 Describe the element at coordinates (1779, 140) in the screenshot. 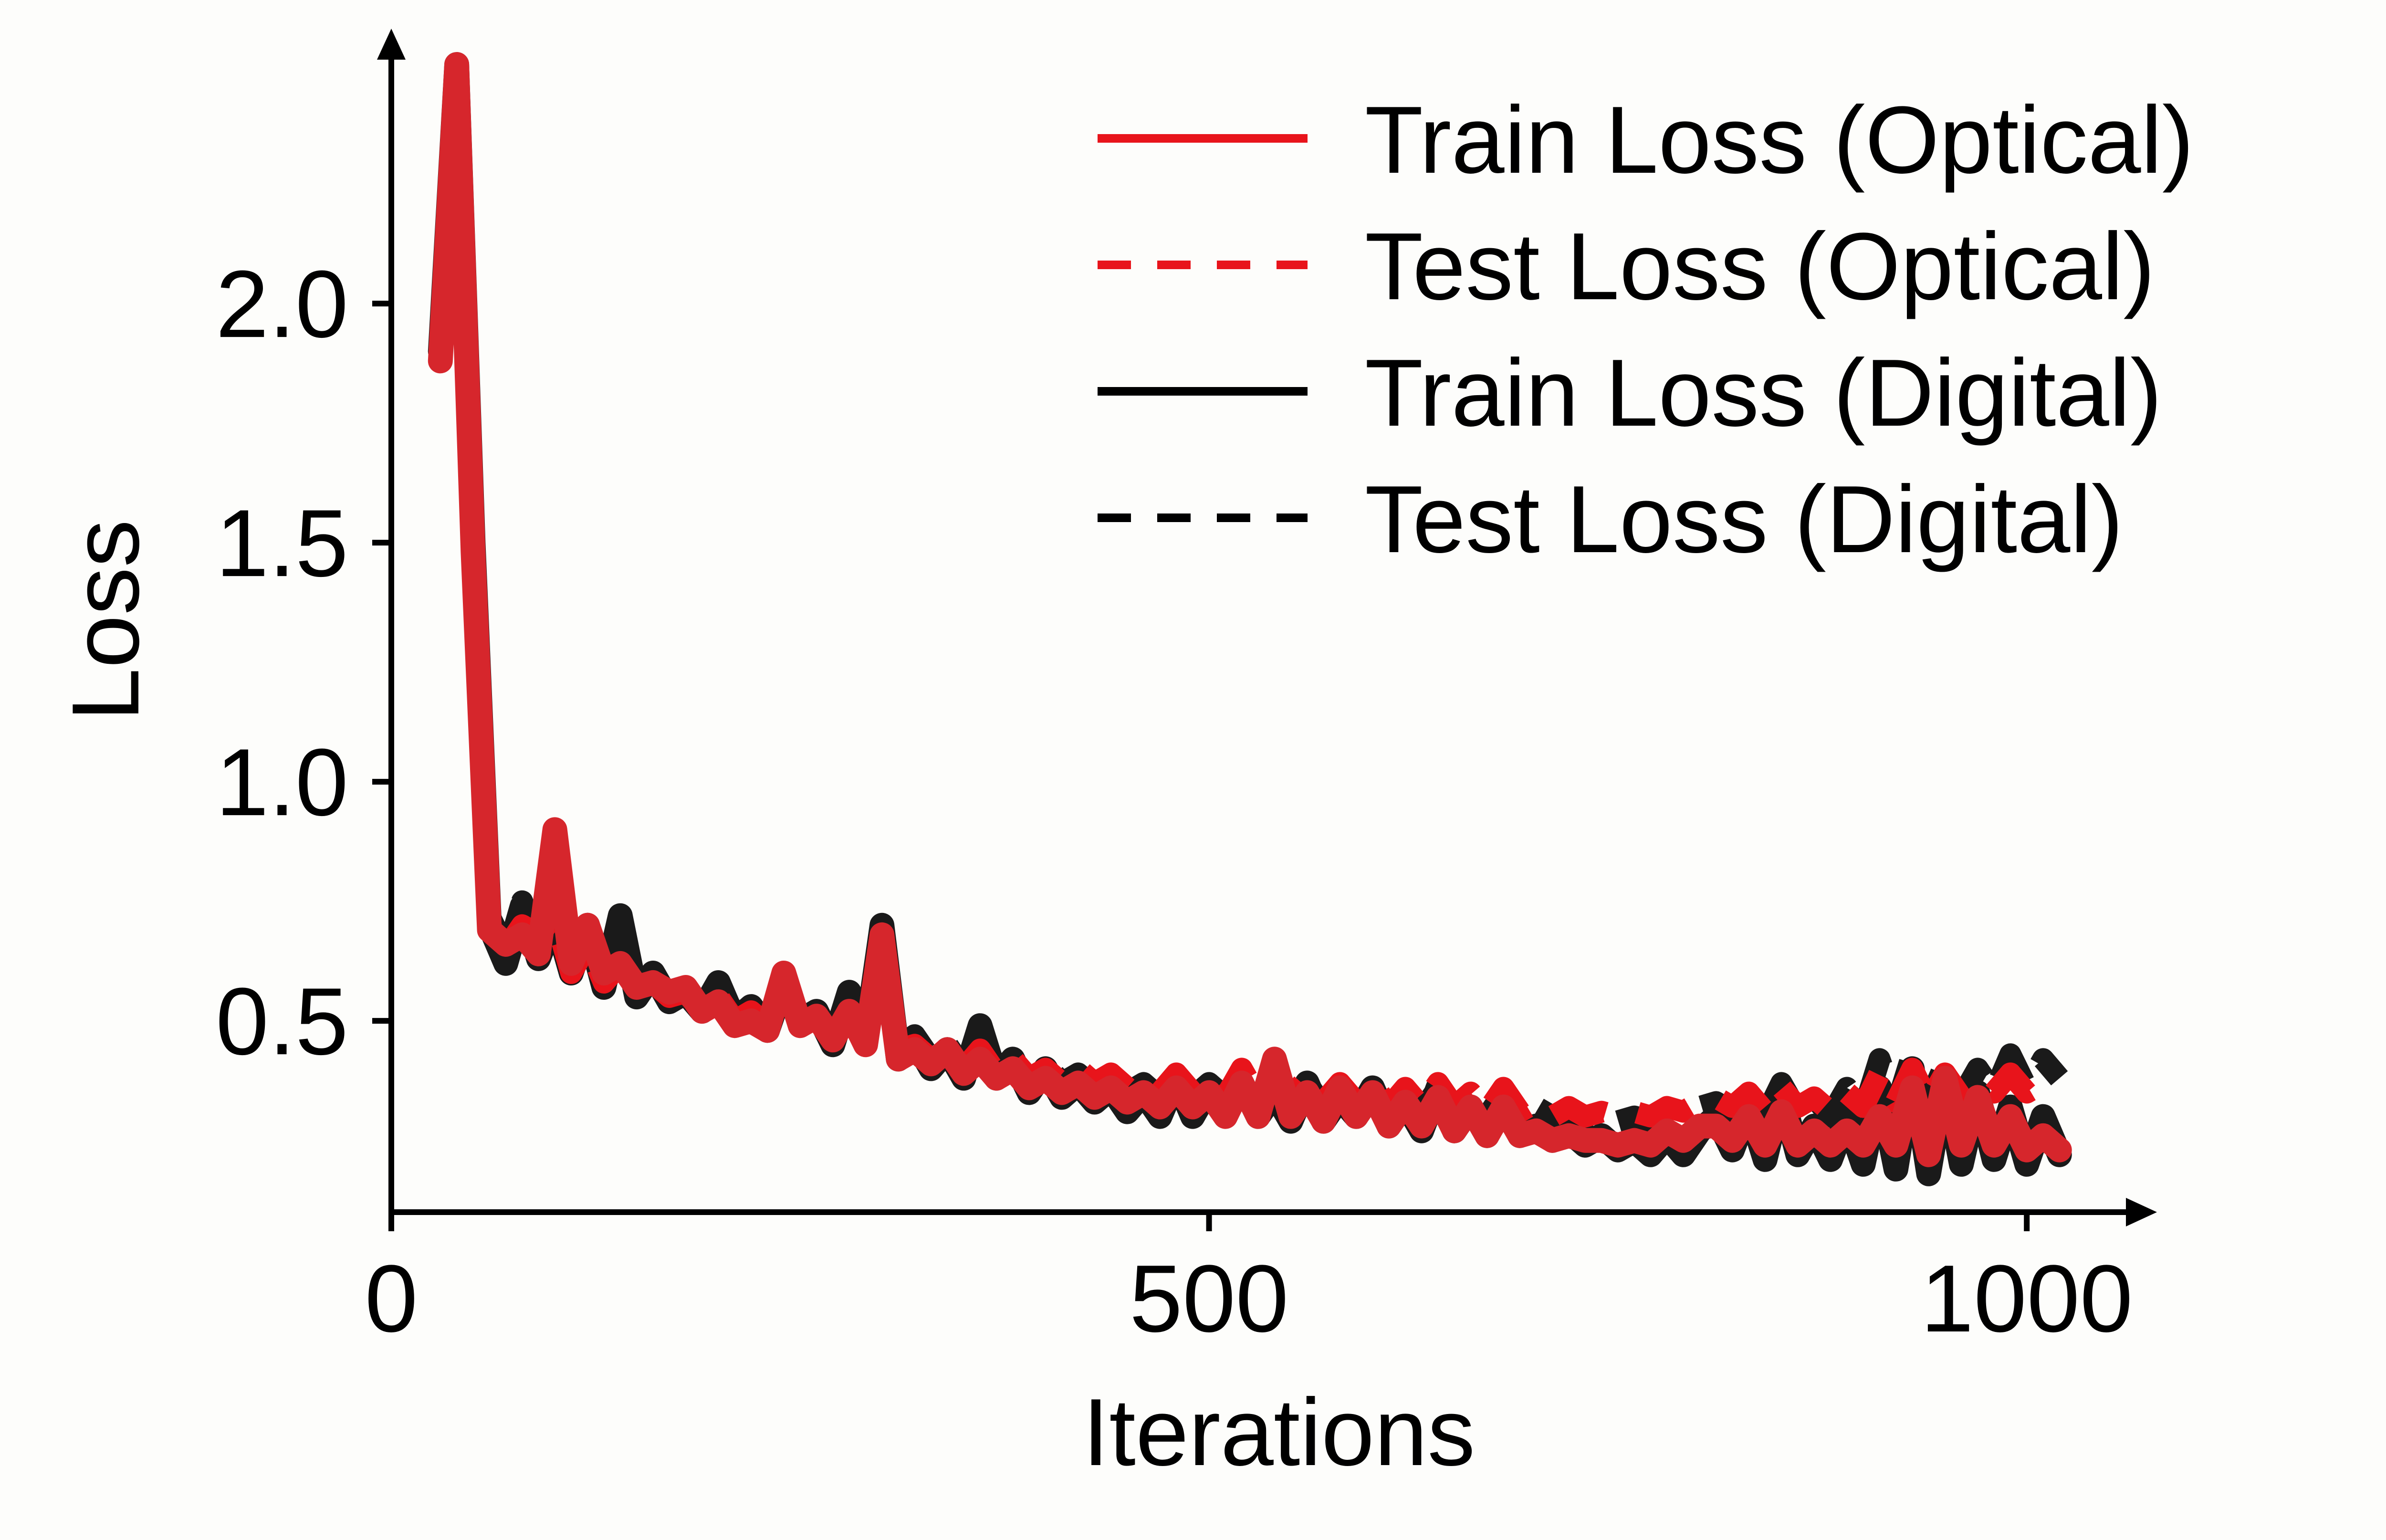

I see `legend-label: Train Loss (Optical)` at that location.